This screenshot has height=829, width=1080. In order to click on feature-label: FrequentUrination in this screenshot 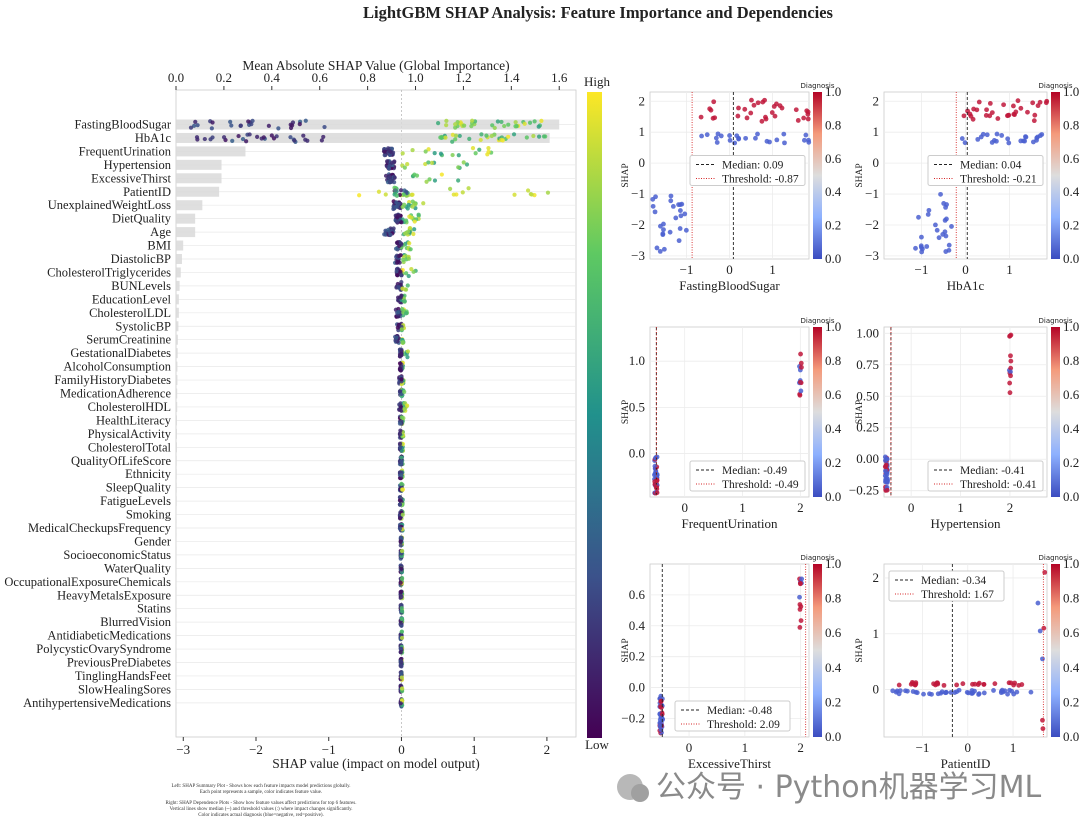, I will do `click(125, 151)`.